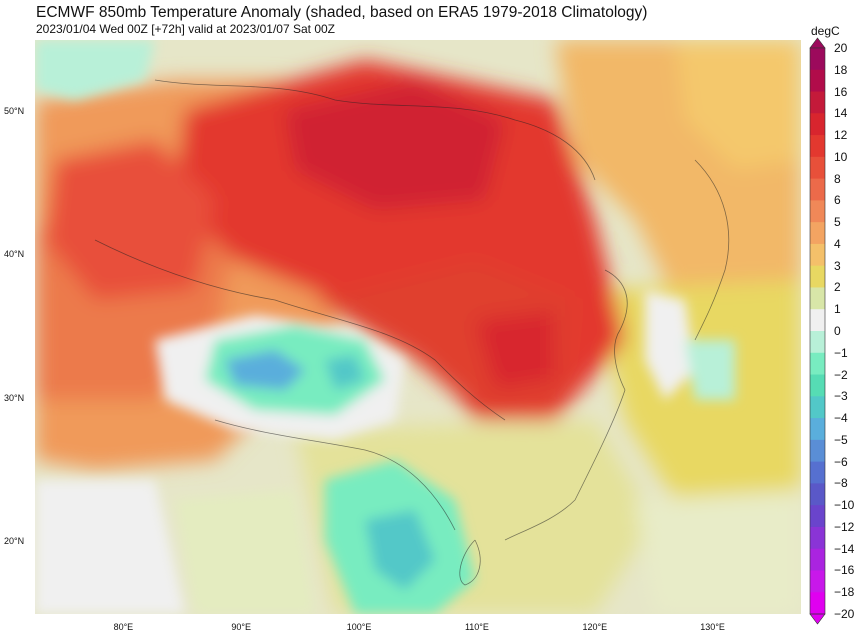 The width and height of the screenshot is (863, 638). Describe the element at coordinates (841, 396) in the screenshot. I see `colorbar-tick-label: −3` at that location.